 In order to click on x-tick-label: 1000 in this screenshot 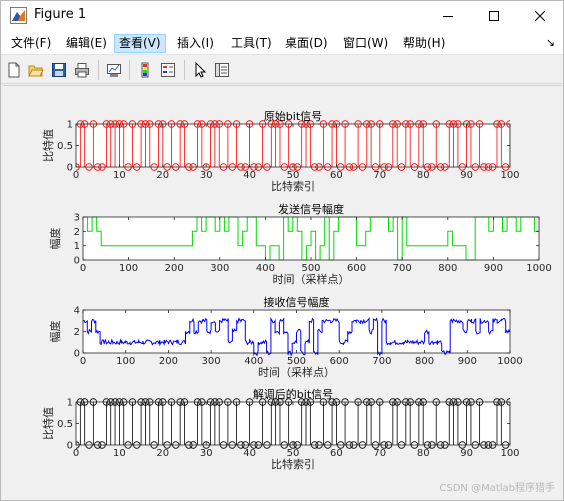, I will do `click(509, 361)`.